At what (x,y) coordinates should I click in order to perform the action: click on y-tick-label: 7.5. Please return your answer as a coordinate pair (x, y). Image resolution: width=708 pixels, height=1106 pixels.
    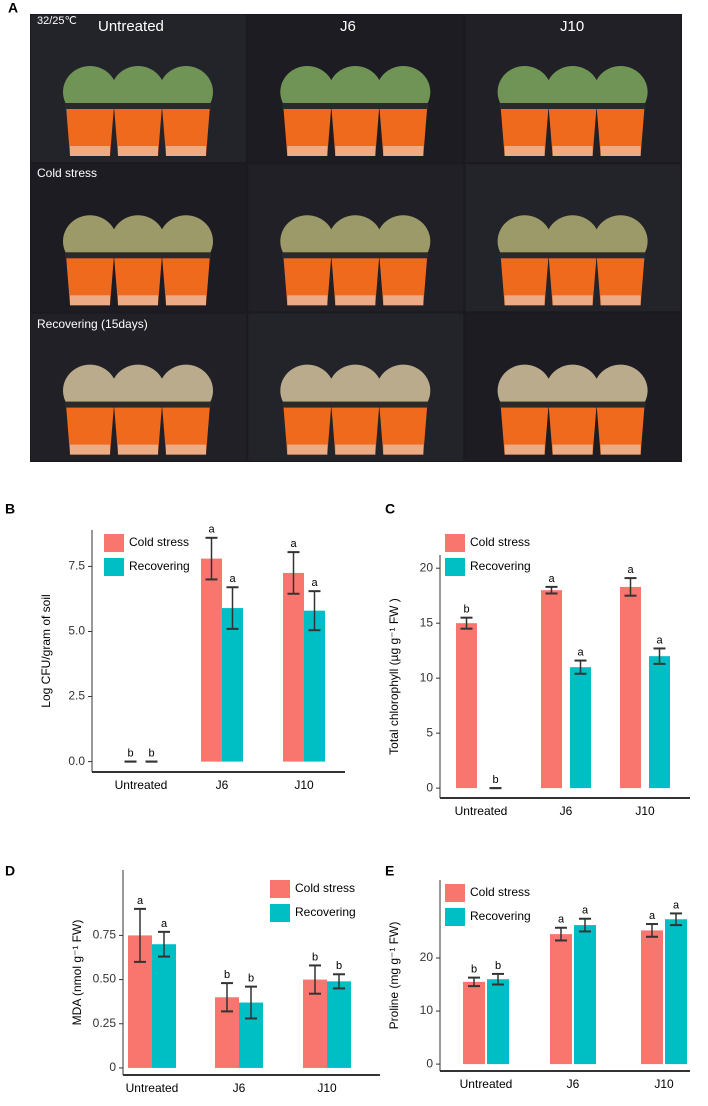
    Looking at the image, I should click on (76, 566).